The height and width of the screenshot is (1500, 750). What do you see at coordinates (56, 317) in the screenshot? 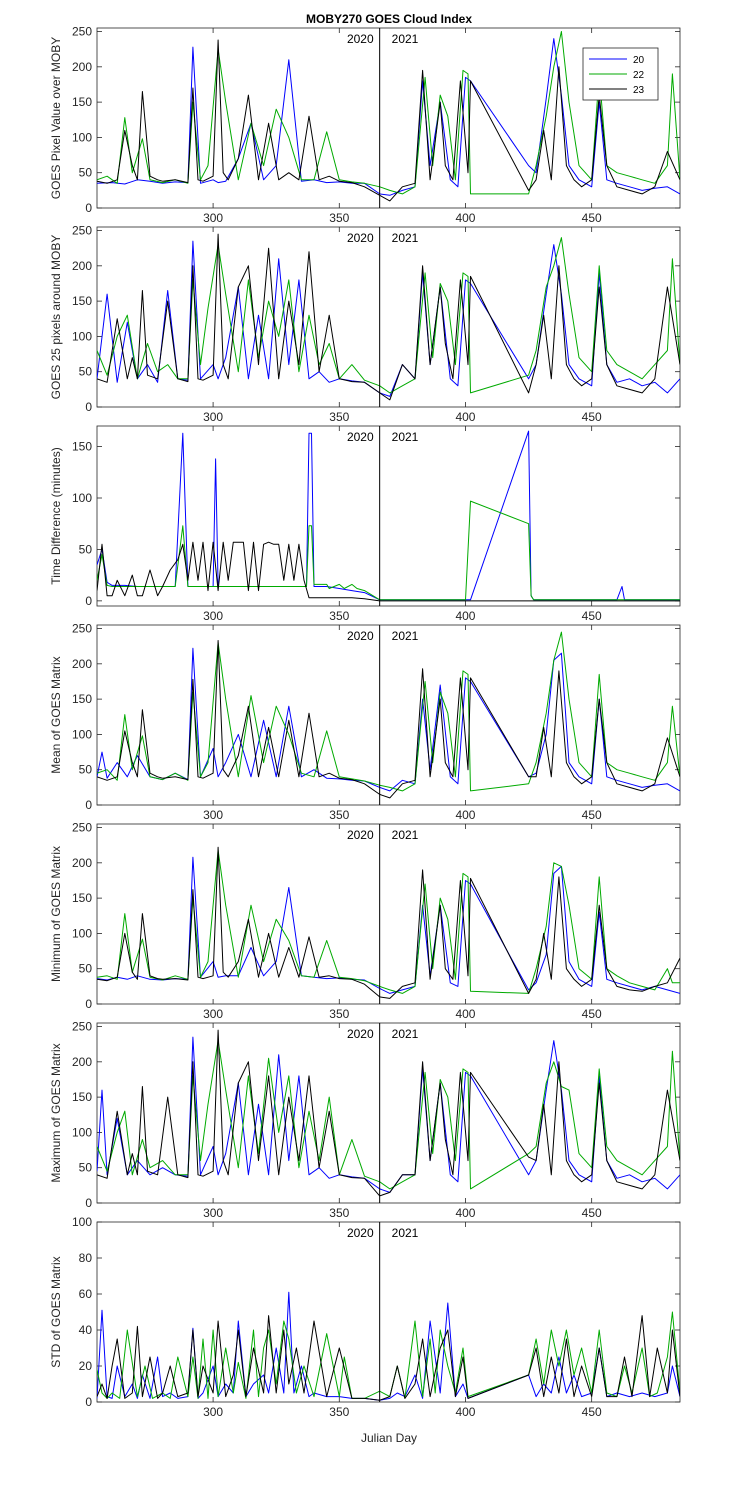
I see `y-axis-label: GOES 25 pixels around MOBY` at bounding box center [56, 317].